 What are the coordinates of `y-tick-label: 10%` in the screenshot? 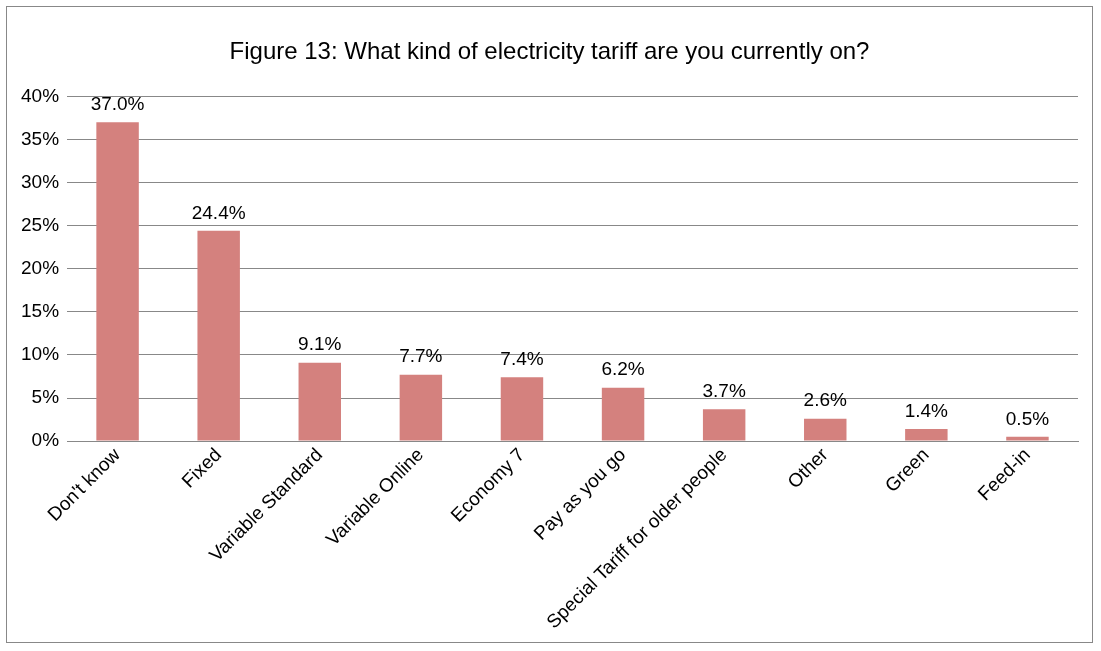 It's located at (40, 354).